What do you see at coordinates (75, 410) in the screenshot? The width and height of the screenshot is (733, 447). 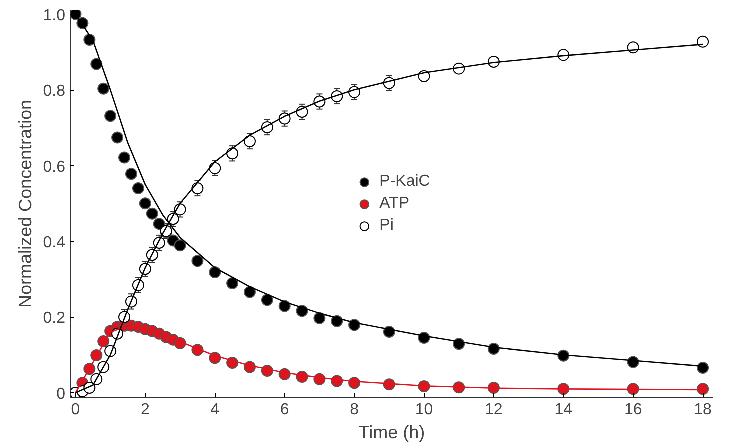 I see `x-tick-label: 0` at bounding box center [75, 410].